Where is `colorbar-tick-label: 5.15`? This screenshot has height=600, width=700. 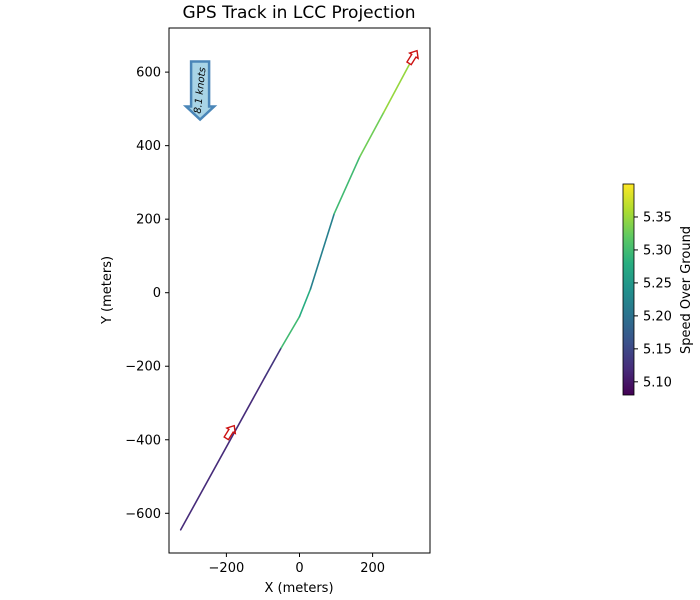 colorbar-tick-label: 5.15 is located at coordinates (657, 349).